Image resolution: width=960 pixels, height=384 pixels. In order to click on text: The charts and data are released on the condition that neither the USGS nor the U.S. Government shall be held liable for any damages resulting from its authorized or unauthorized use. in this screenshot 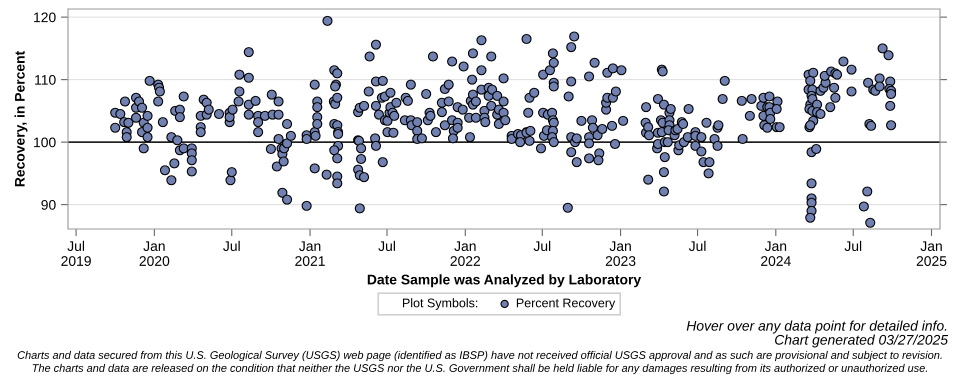, I will do `click(479, 369)`.